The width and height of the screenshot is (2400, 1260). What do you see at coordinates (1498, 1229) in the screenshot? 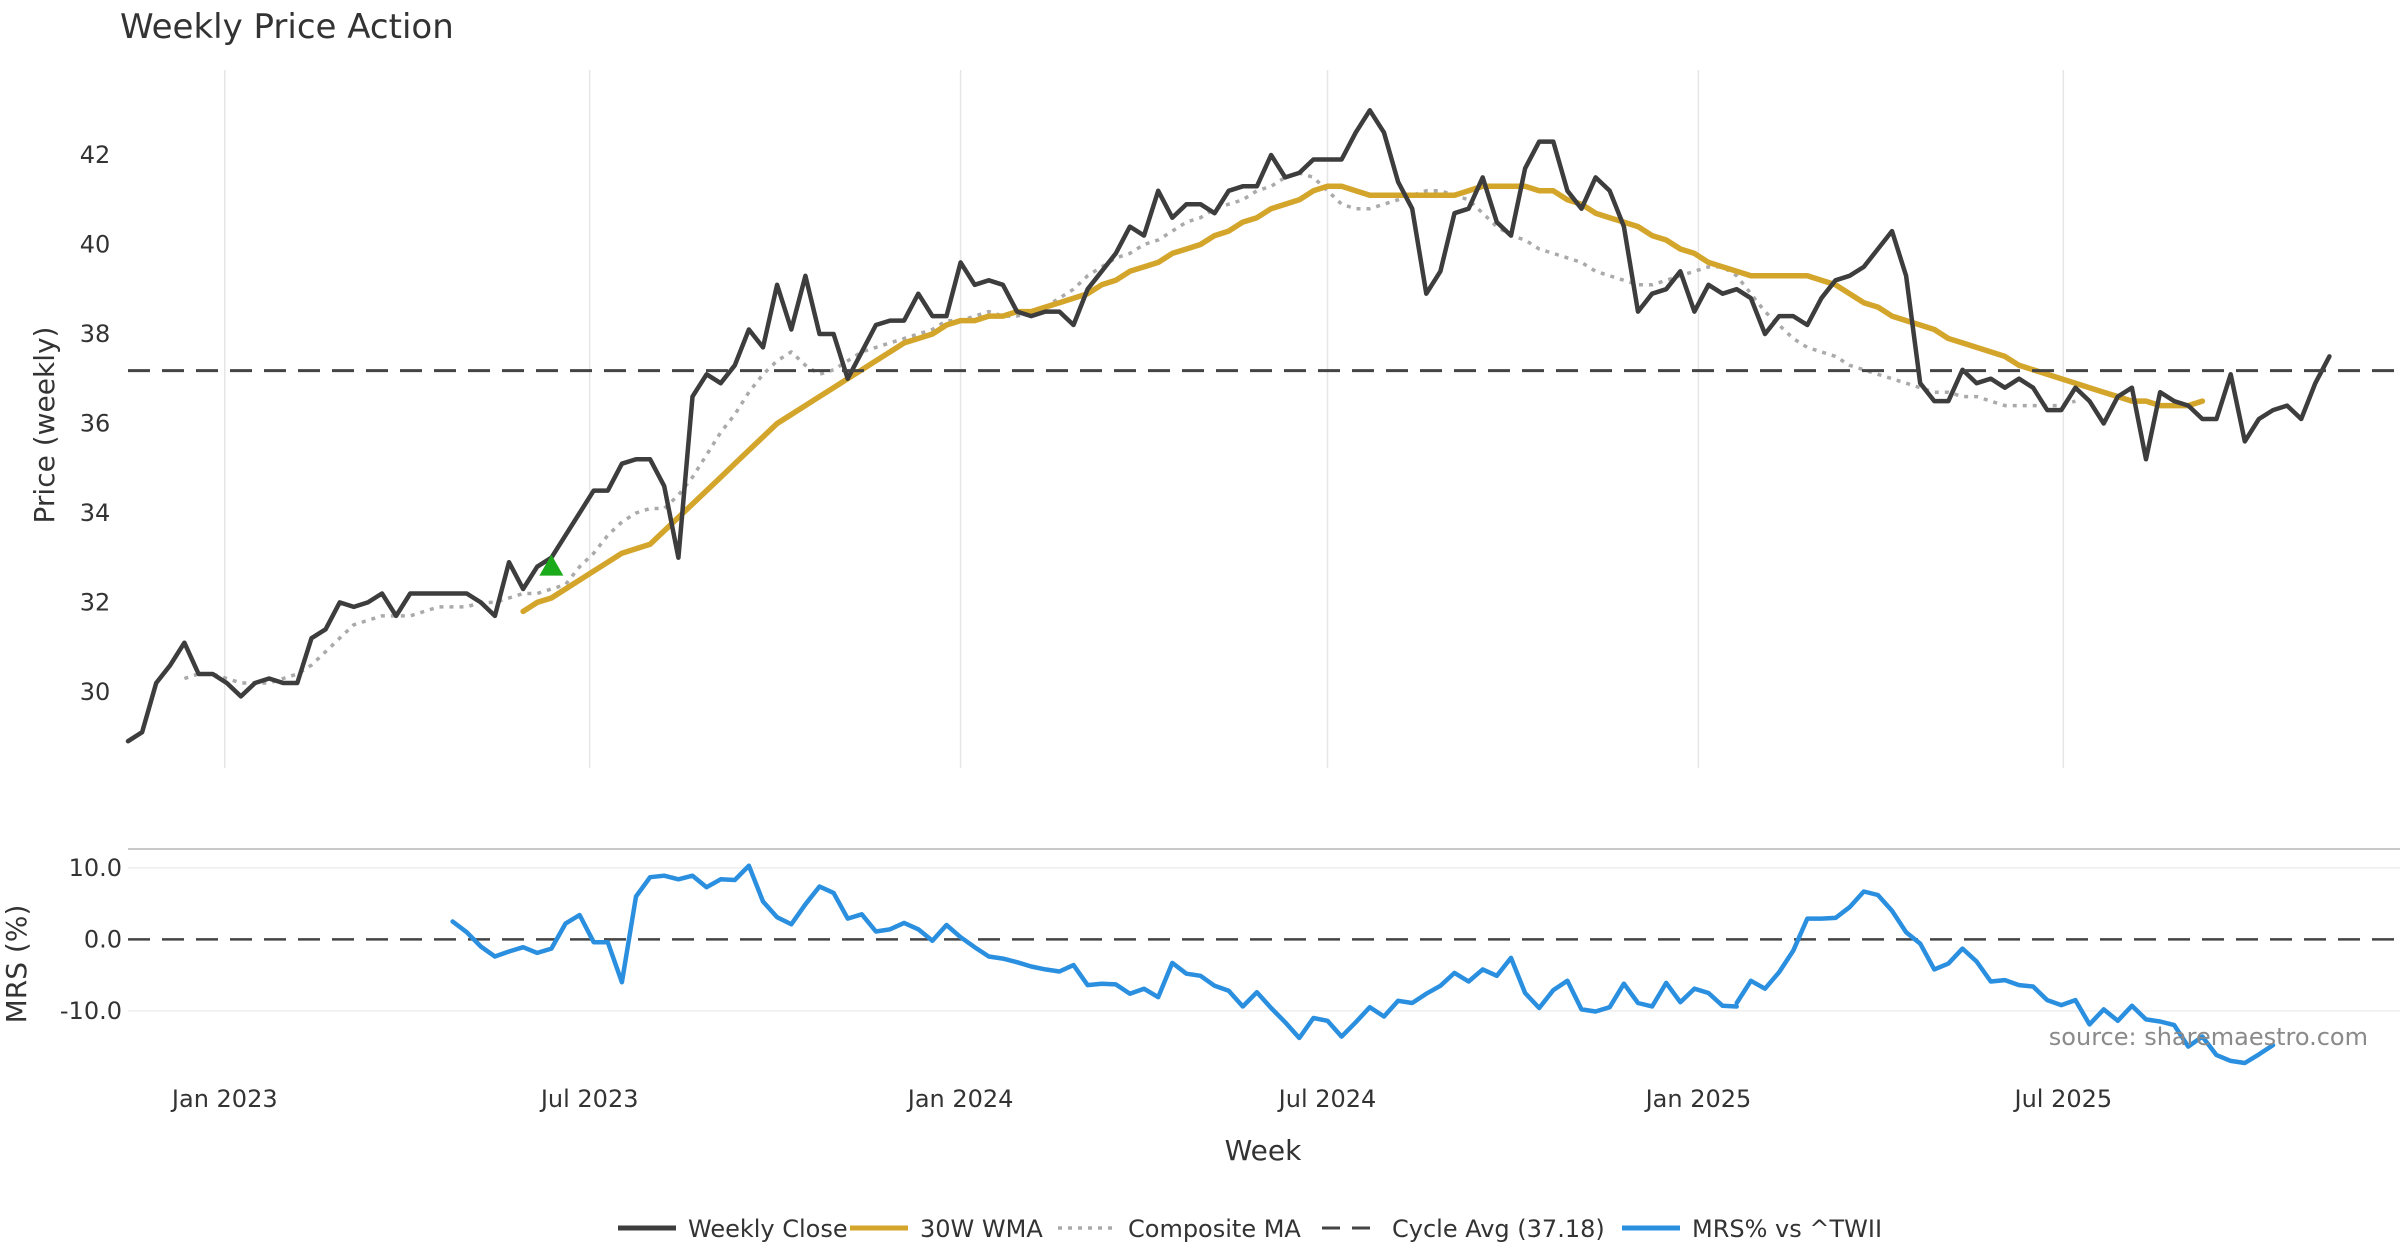
I see `legend-label: Cycle Avg (37.18)` at bounding box center [1498, 1229].